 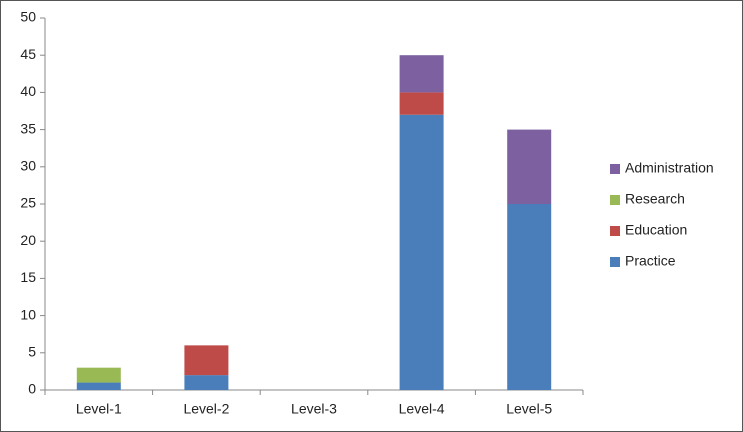 I want to click on y-tick-label: 25, so click(x=28, y=203).